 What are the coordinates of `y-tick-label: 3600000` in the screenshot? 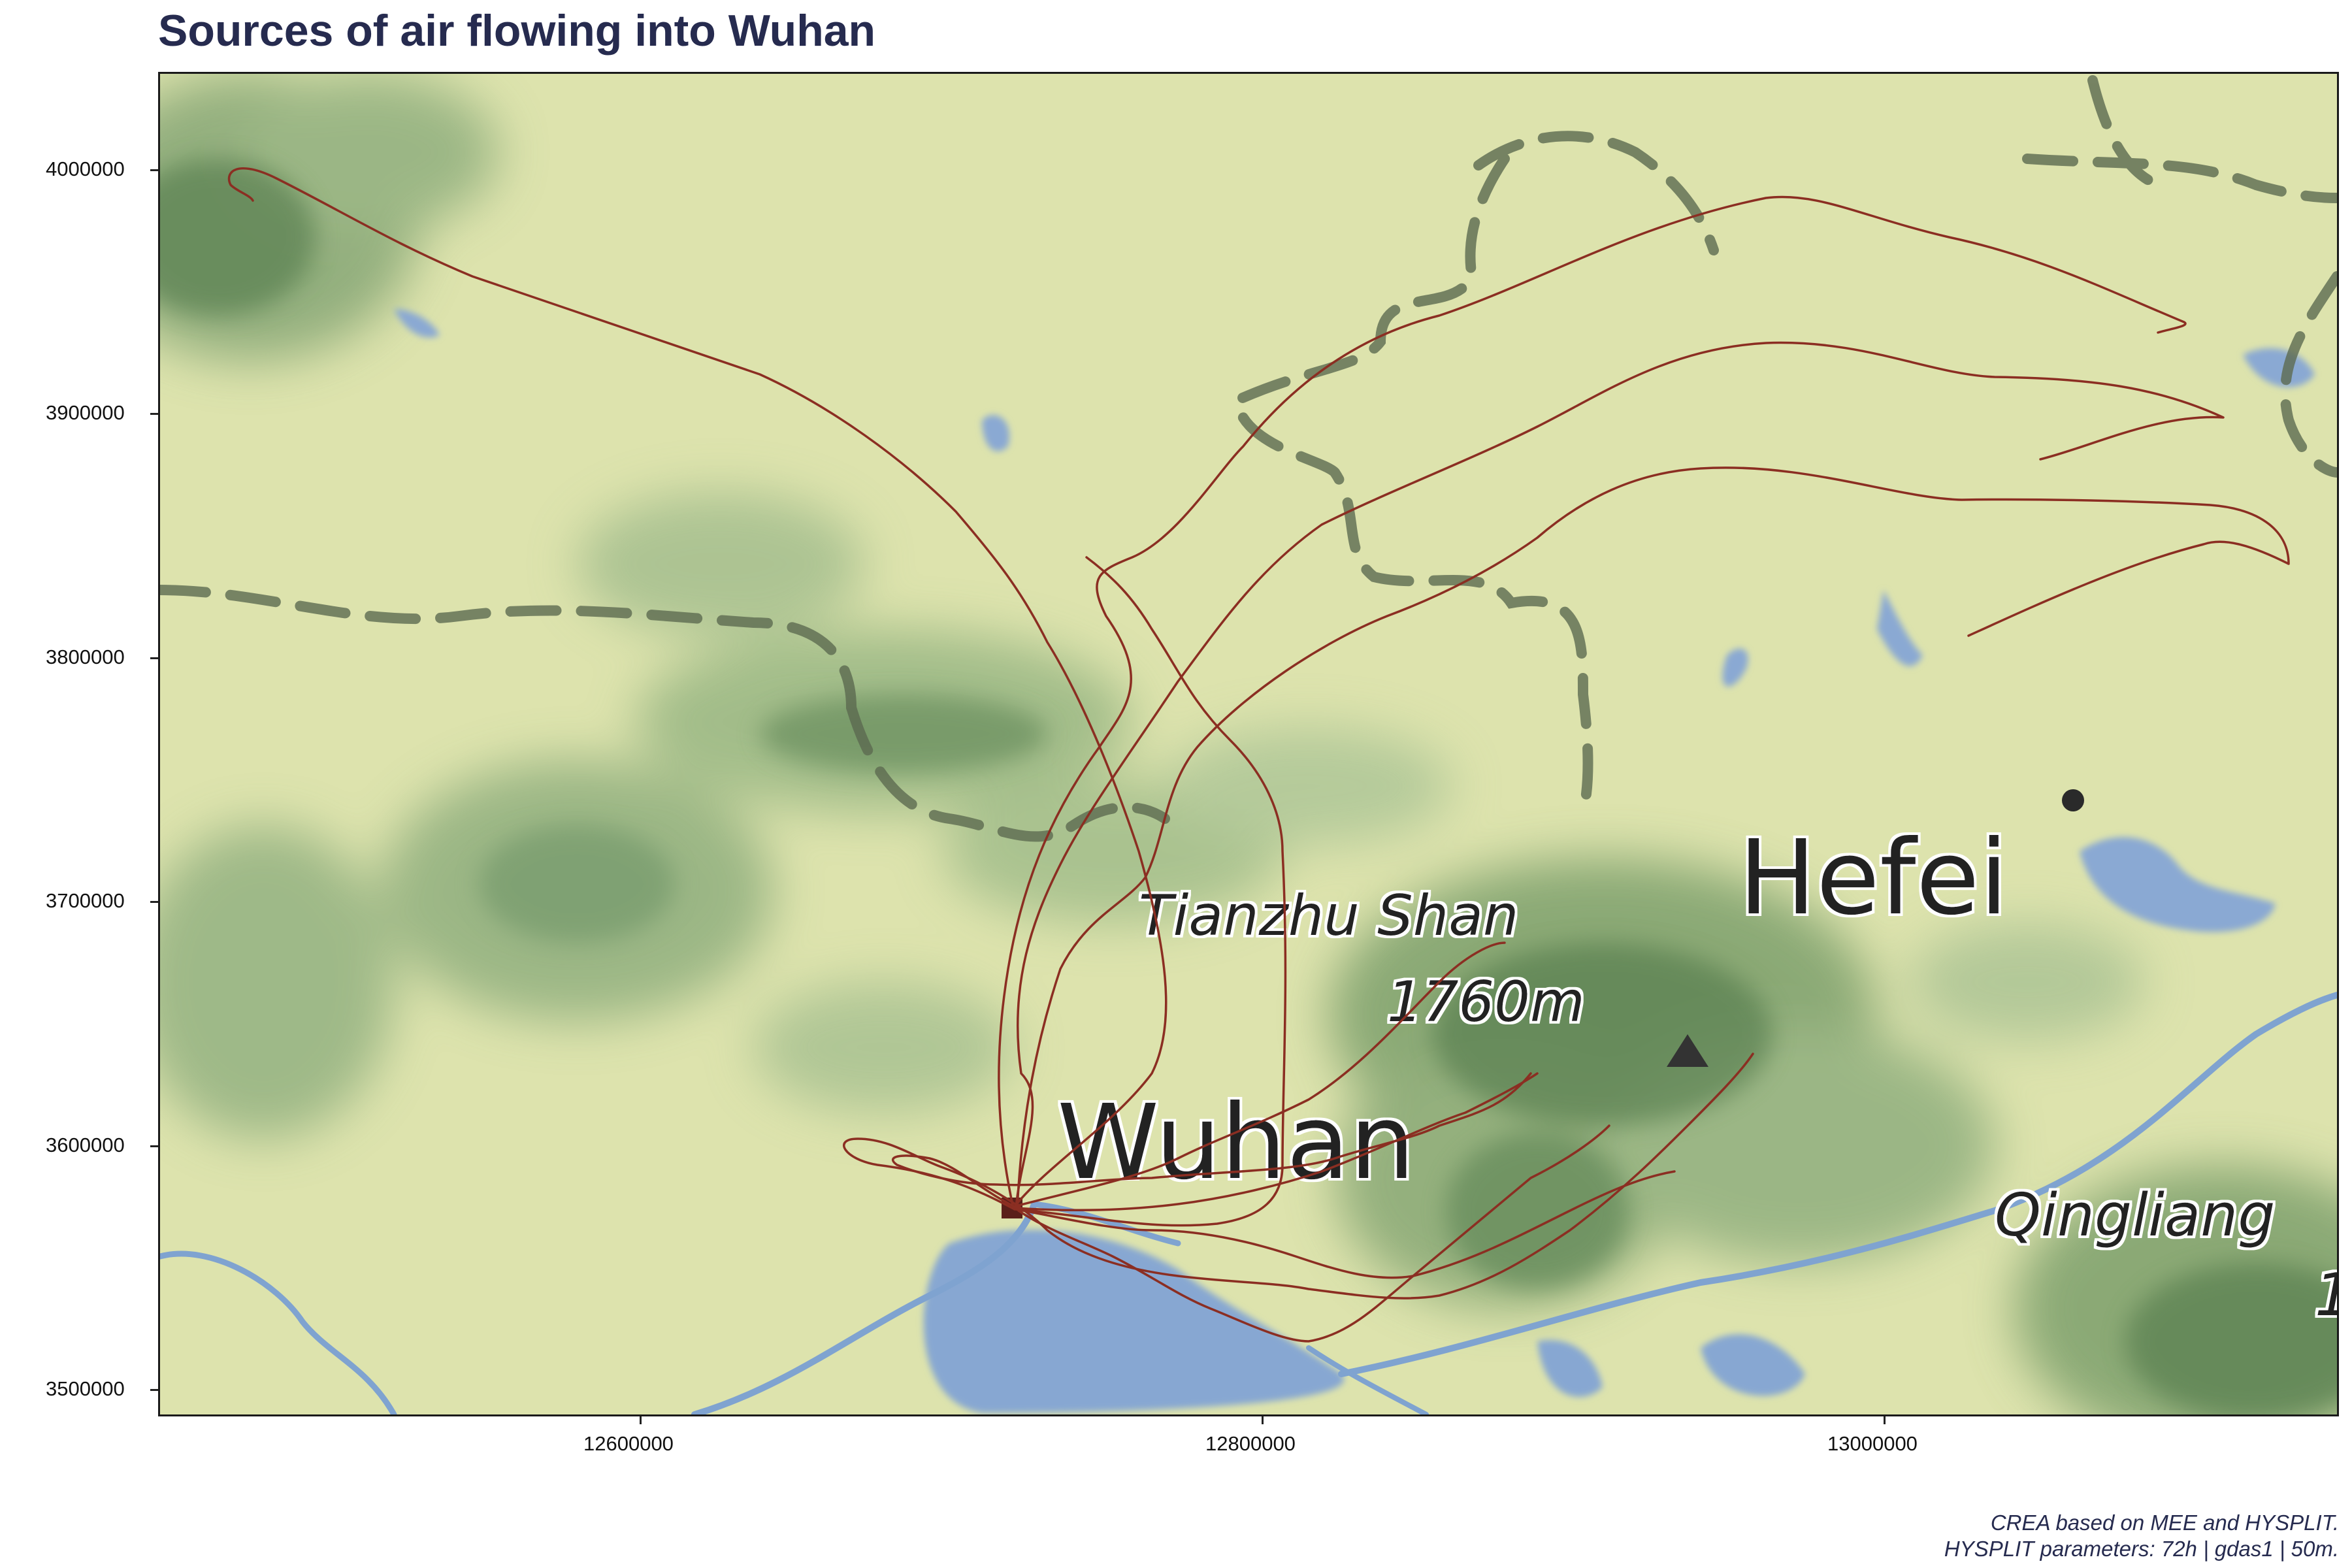 It's located at (85, 1145).